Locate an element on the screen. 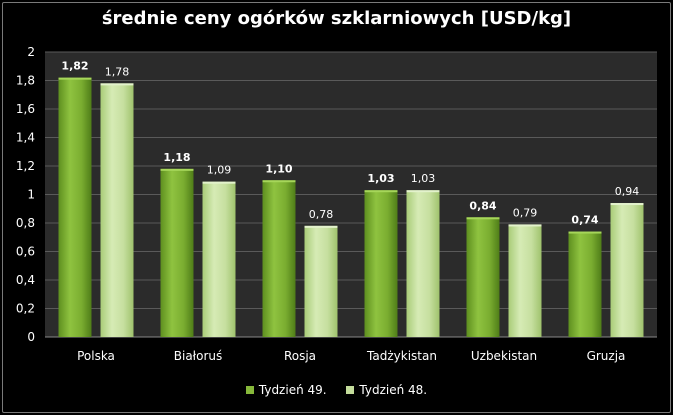 Image resolution: width=673 pixels, height=415 pixels. y-tick-label: 2 is located at coordinates (31, 52).